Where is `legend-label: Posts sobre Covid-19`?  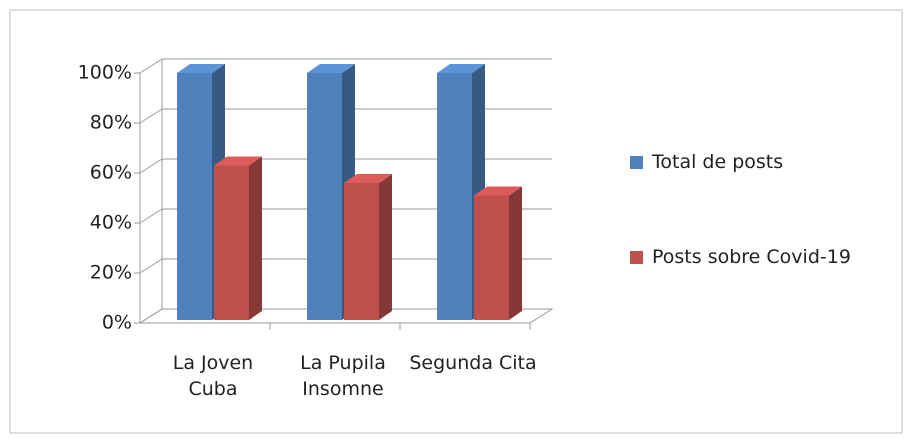 legend-label: Posts sobre Covid-19 is located at coordinates (751, 257).